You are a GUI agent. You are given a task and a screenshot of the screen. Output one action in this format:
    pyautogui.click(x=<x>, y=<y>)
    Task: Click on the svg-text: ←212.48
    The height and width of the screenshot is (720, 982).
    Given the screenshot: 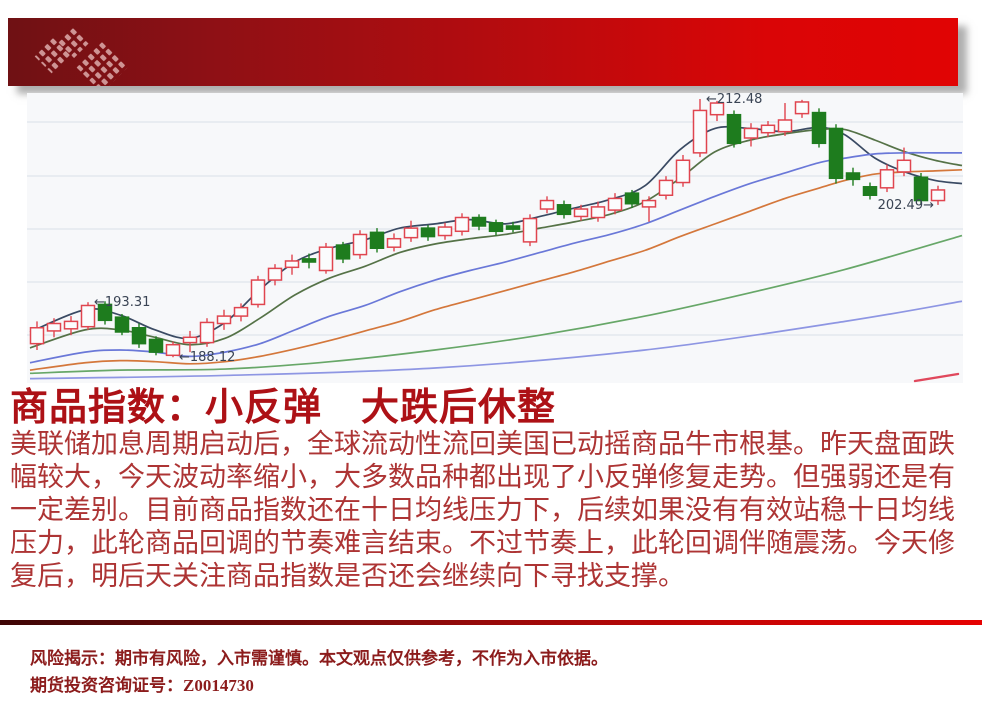 What is the action you would take?
    pyautogui.click(x=734, y=99)
    